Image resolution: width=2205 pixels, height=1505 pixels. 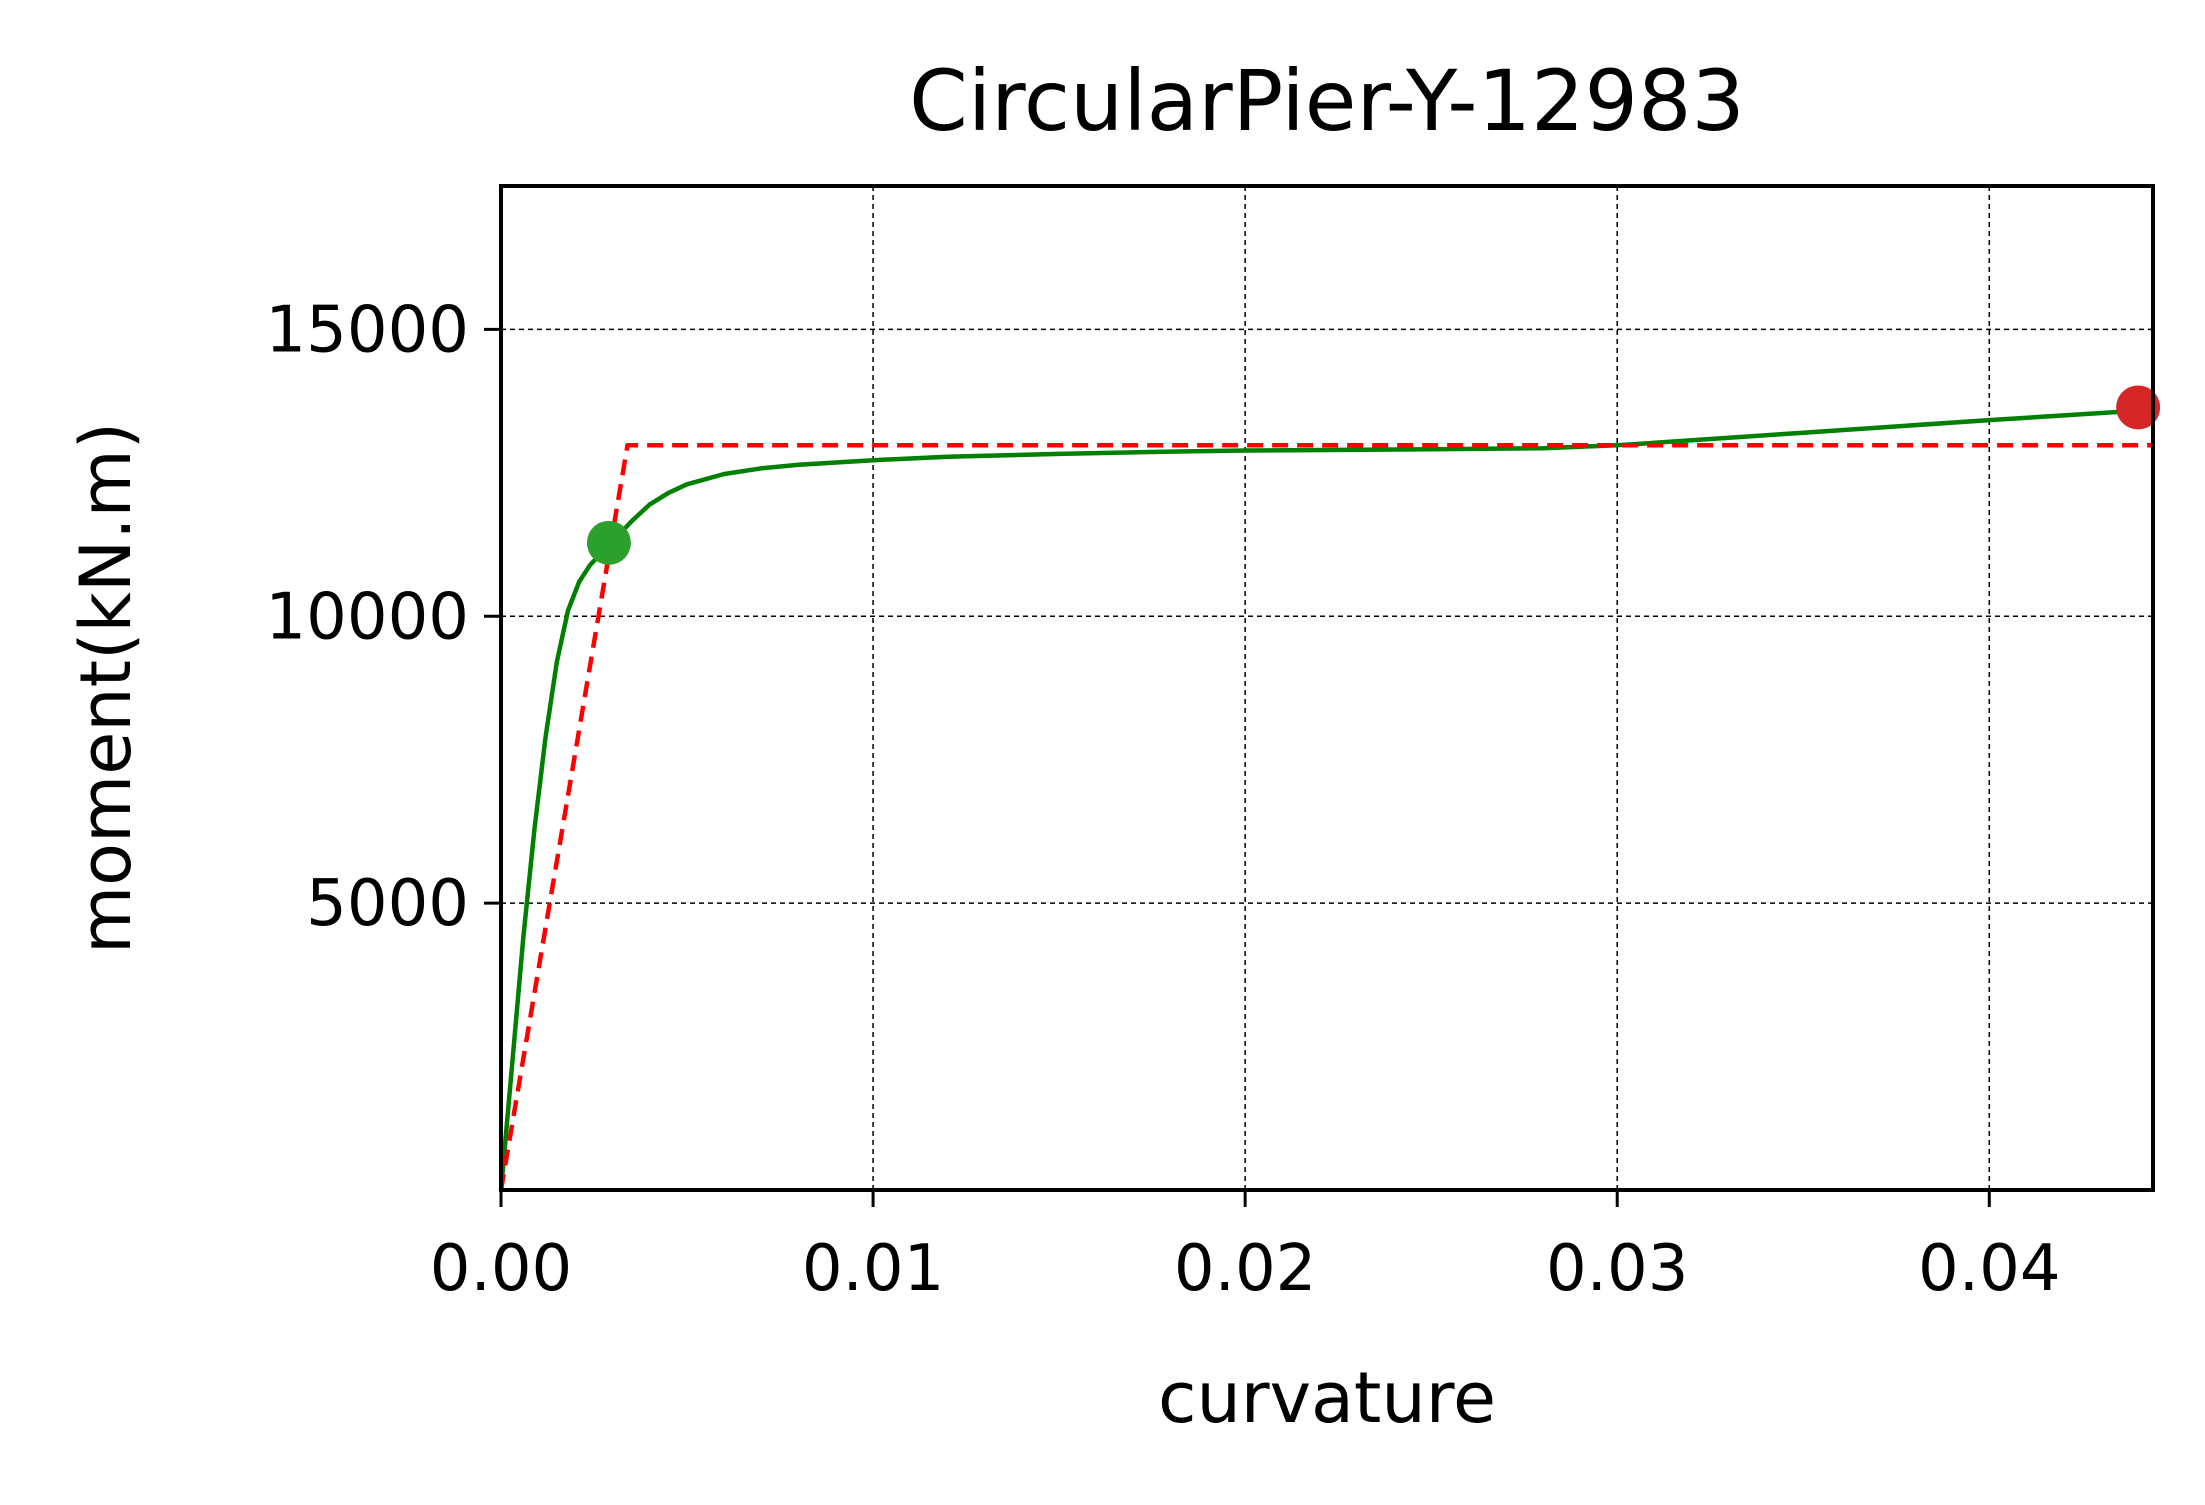 What do you see at coordinates (106, 688) in the screenshot?
I see `y-axis-label: moment(kN.m)` at bounding box center [106, 688].